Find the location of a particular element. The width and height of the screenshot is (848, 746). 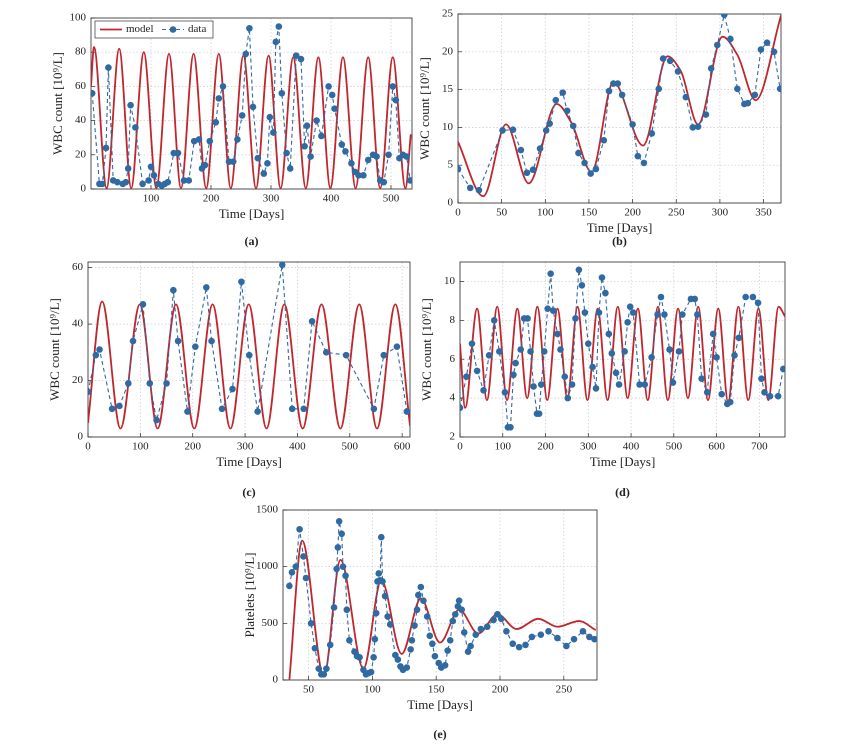

y-tick-label: 500 is located at coordinates (270, 623).